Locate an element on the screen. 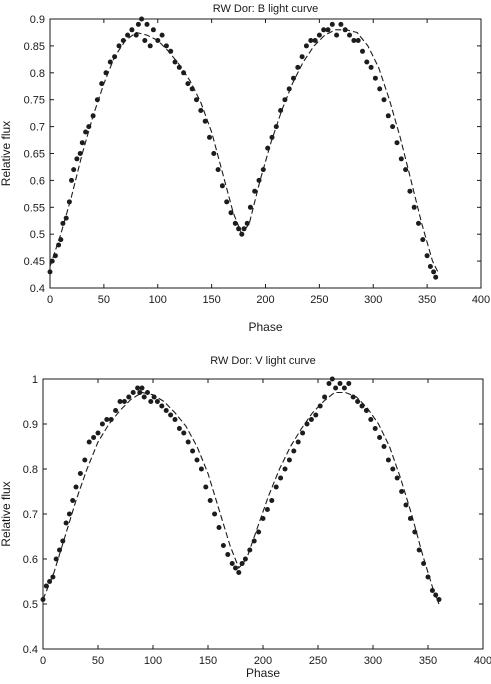 The height and width of the screenshot is (684, 491). y-tick-label: 0.7 is located at coordinates (30, 515).